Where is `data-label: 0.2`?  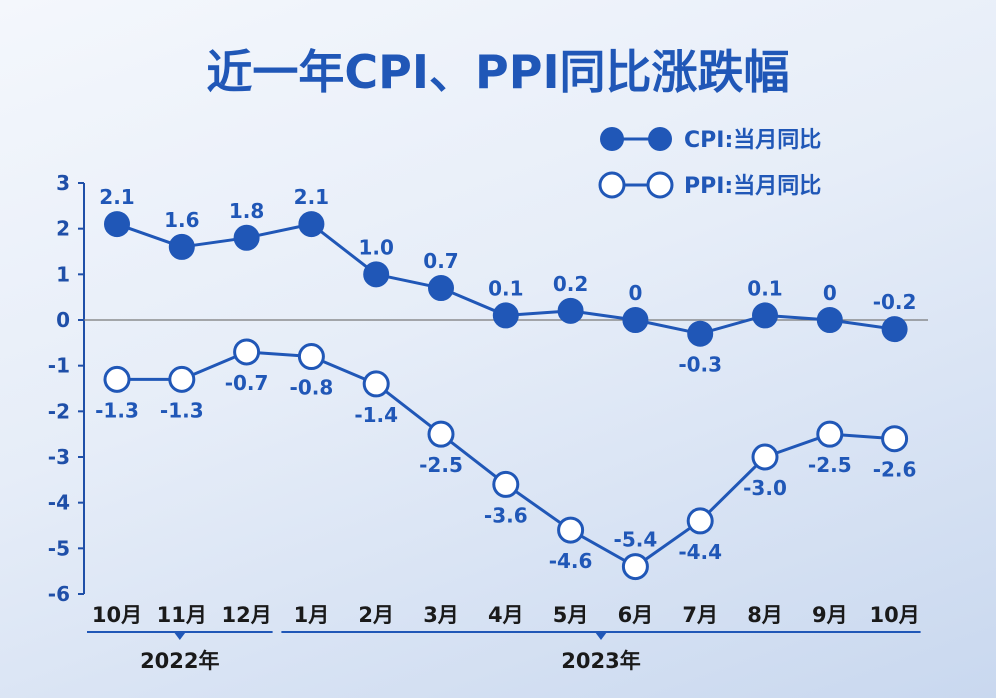
data-label: 0.2 is located at coordinates (570, 284).